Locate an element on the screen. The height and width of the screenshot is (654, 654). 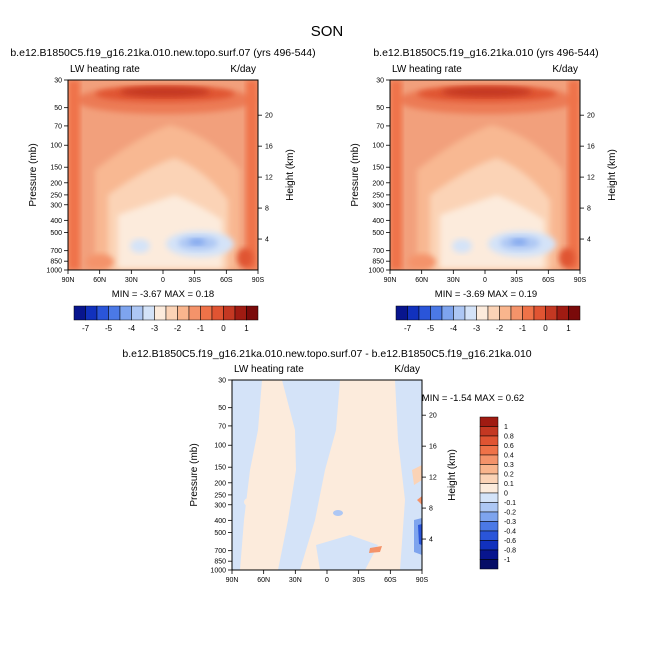
panel-3-y2-tick-label: 20 is located at coordinates (433, 416).